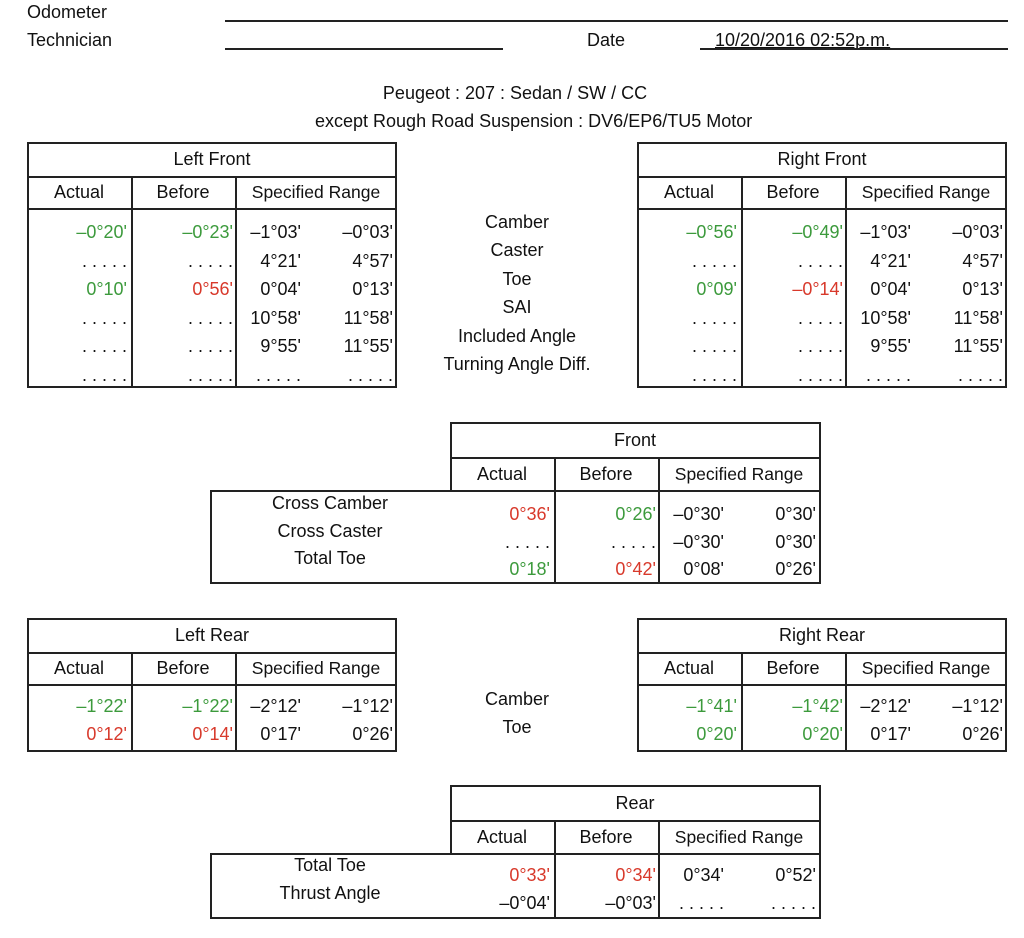 Image resolution: width=1024 pixels, height=938 pixels. Describe the element at coordinates (517, 364) in the screenshot. I see `row-label: Turning Angle Diff.` at that location.